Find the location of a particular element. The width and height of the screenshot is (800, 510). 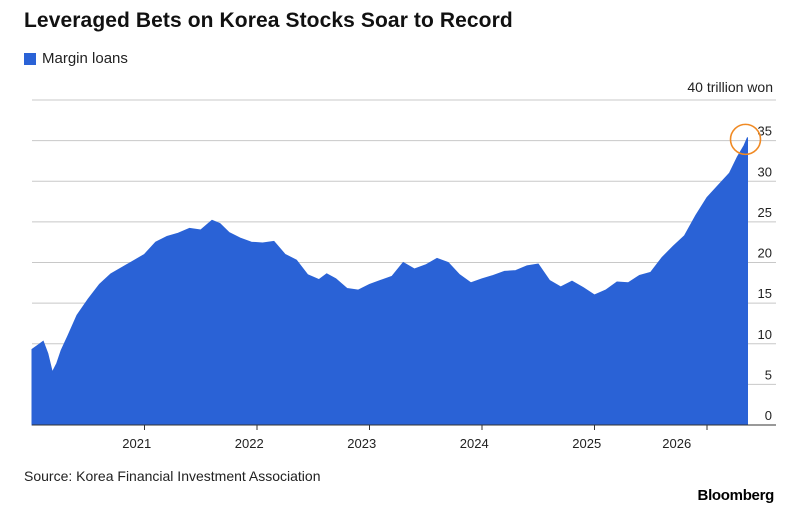

y-axis-unit-label: 40 trillion won is located at coordinates (730, 87).